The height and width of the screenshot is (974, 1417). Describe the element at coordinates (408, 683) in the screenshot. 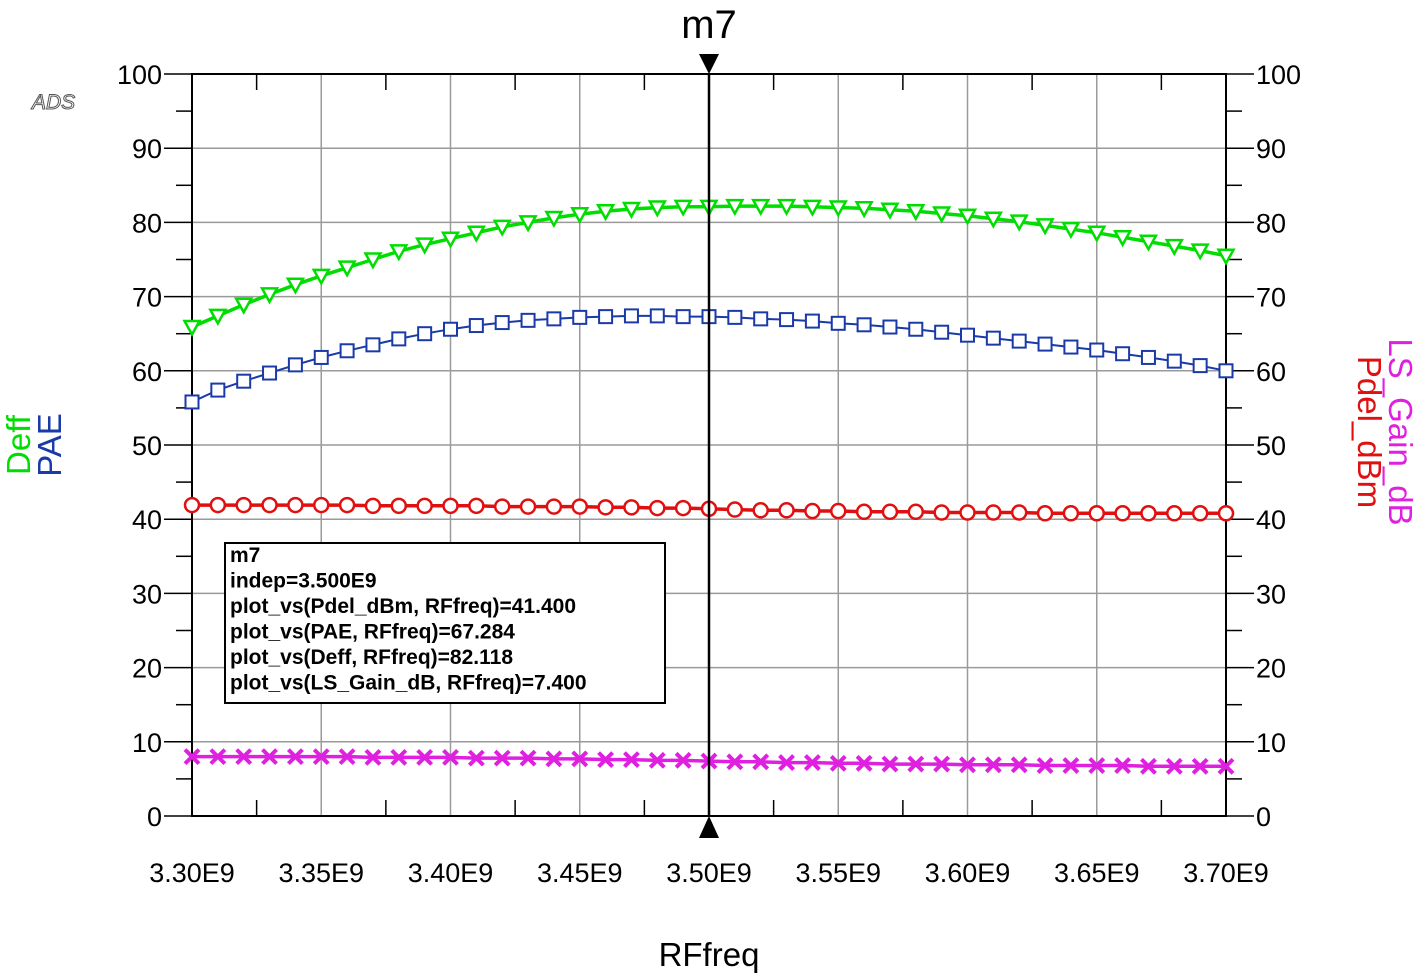

I see `readout-line: plot_vs(LS_Gain_dB, RFfreq)=7.400` at that location.